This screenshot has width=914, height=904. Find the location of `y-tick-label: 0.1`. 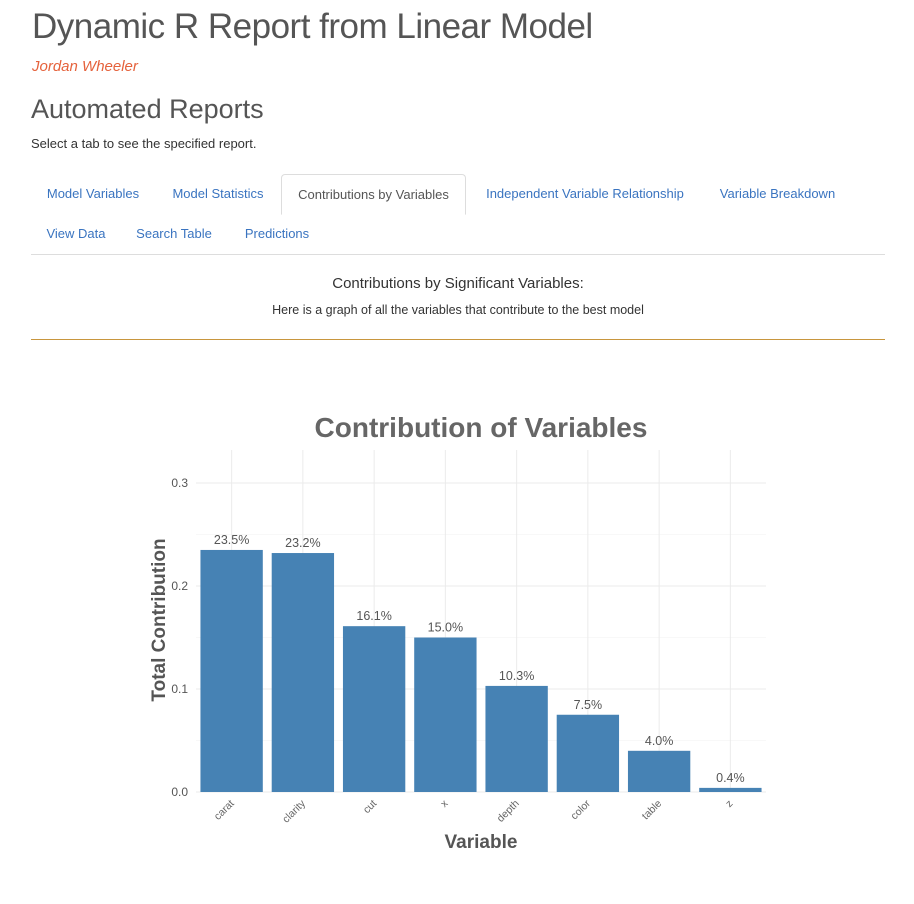

y-tick-label: 0.1 is located at coordinates (179, 689).